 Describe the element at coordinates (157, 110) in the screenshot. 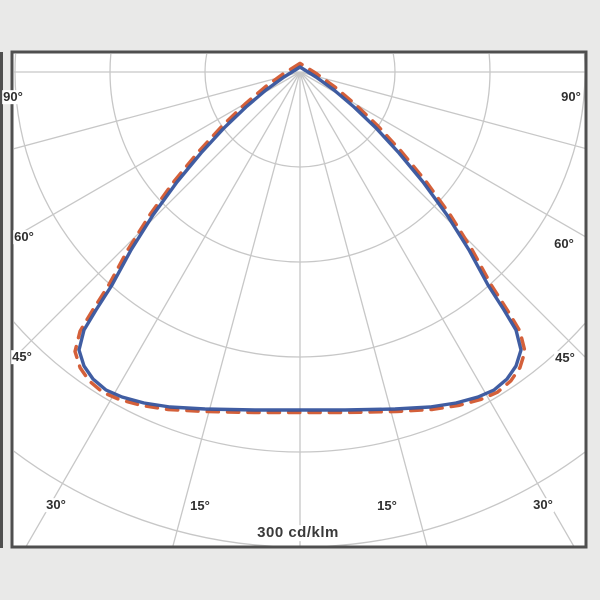

I see `grid-spoke-75l` at that location.